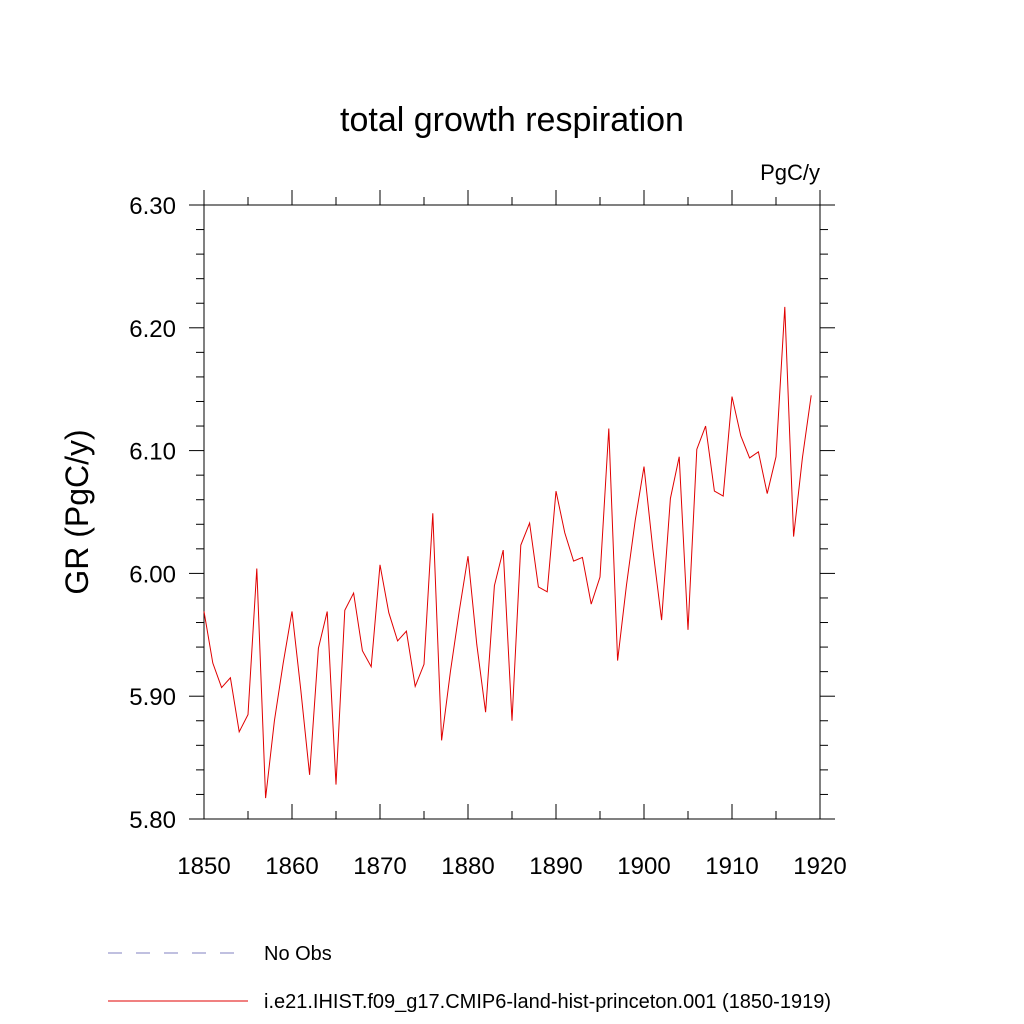 The height and width of the screenshot is (1024, 1024). I want to click on y-tick-label: 6.00, so click(152, 574).